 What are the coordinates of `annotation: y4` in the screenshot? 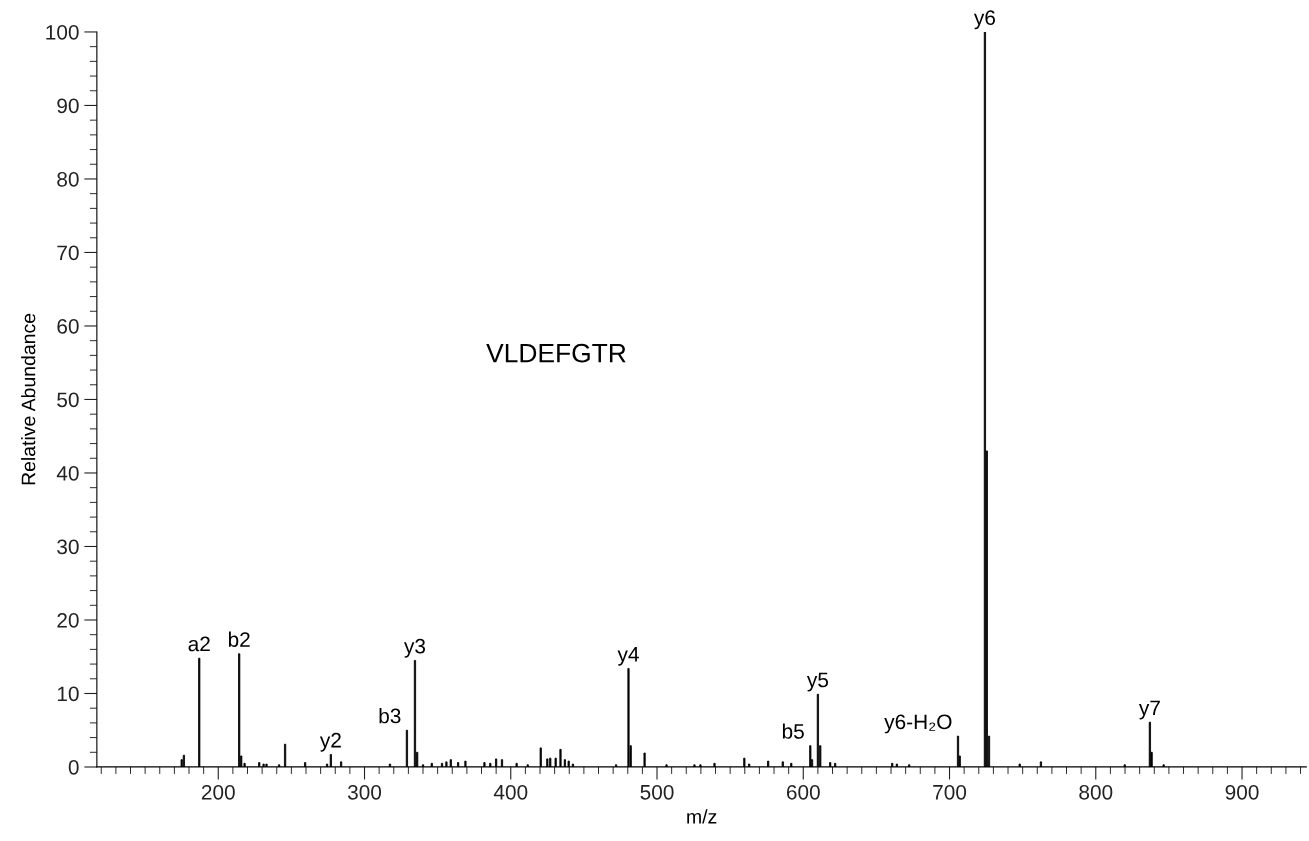 It's located at (628, 656).